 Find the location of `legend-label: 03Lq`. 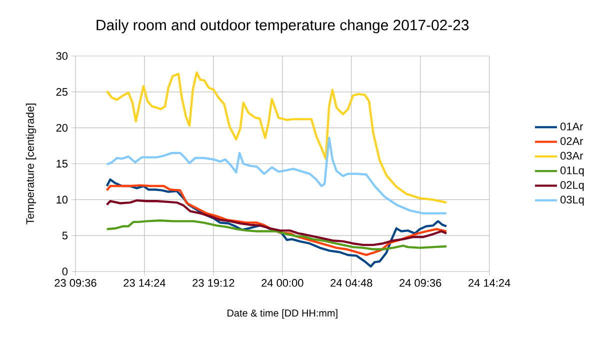

legend-label: 03Lq is located at coordinates (572, 201).